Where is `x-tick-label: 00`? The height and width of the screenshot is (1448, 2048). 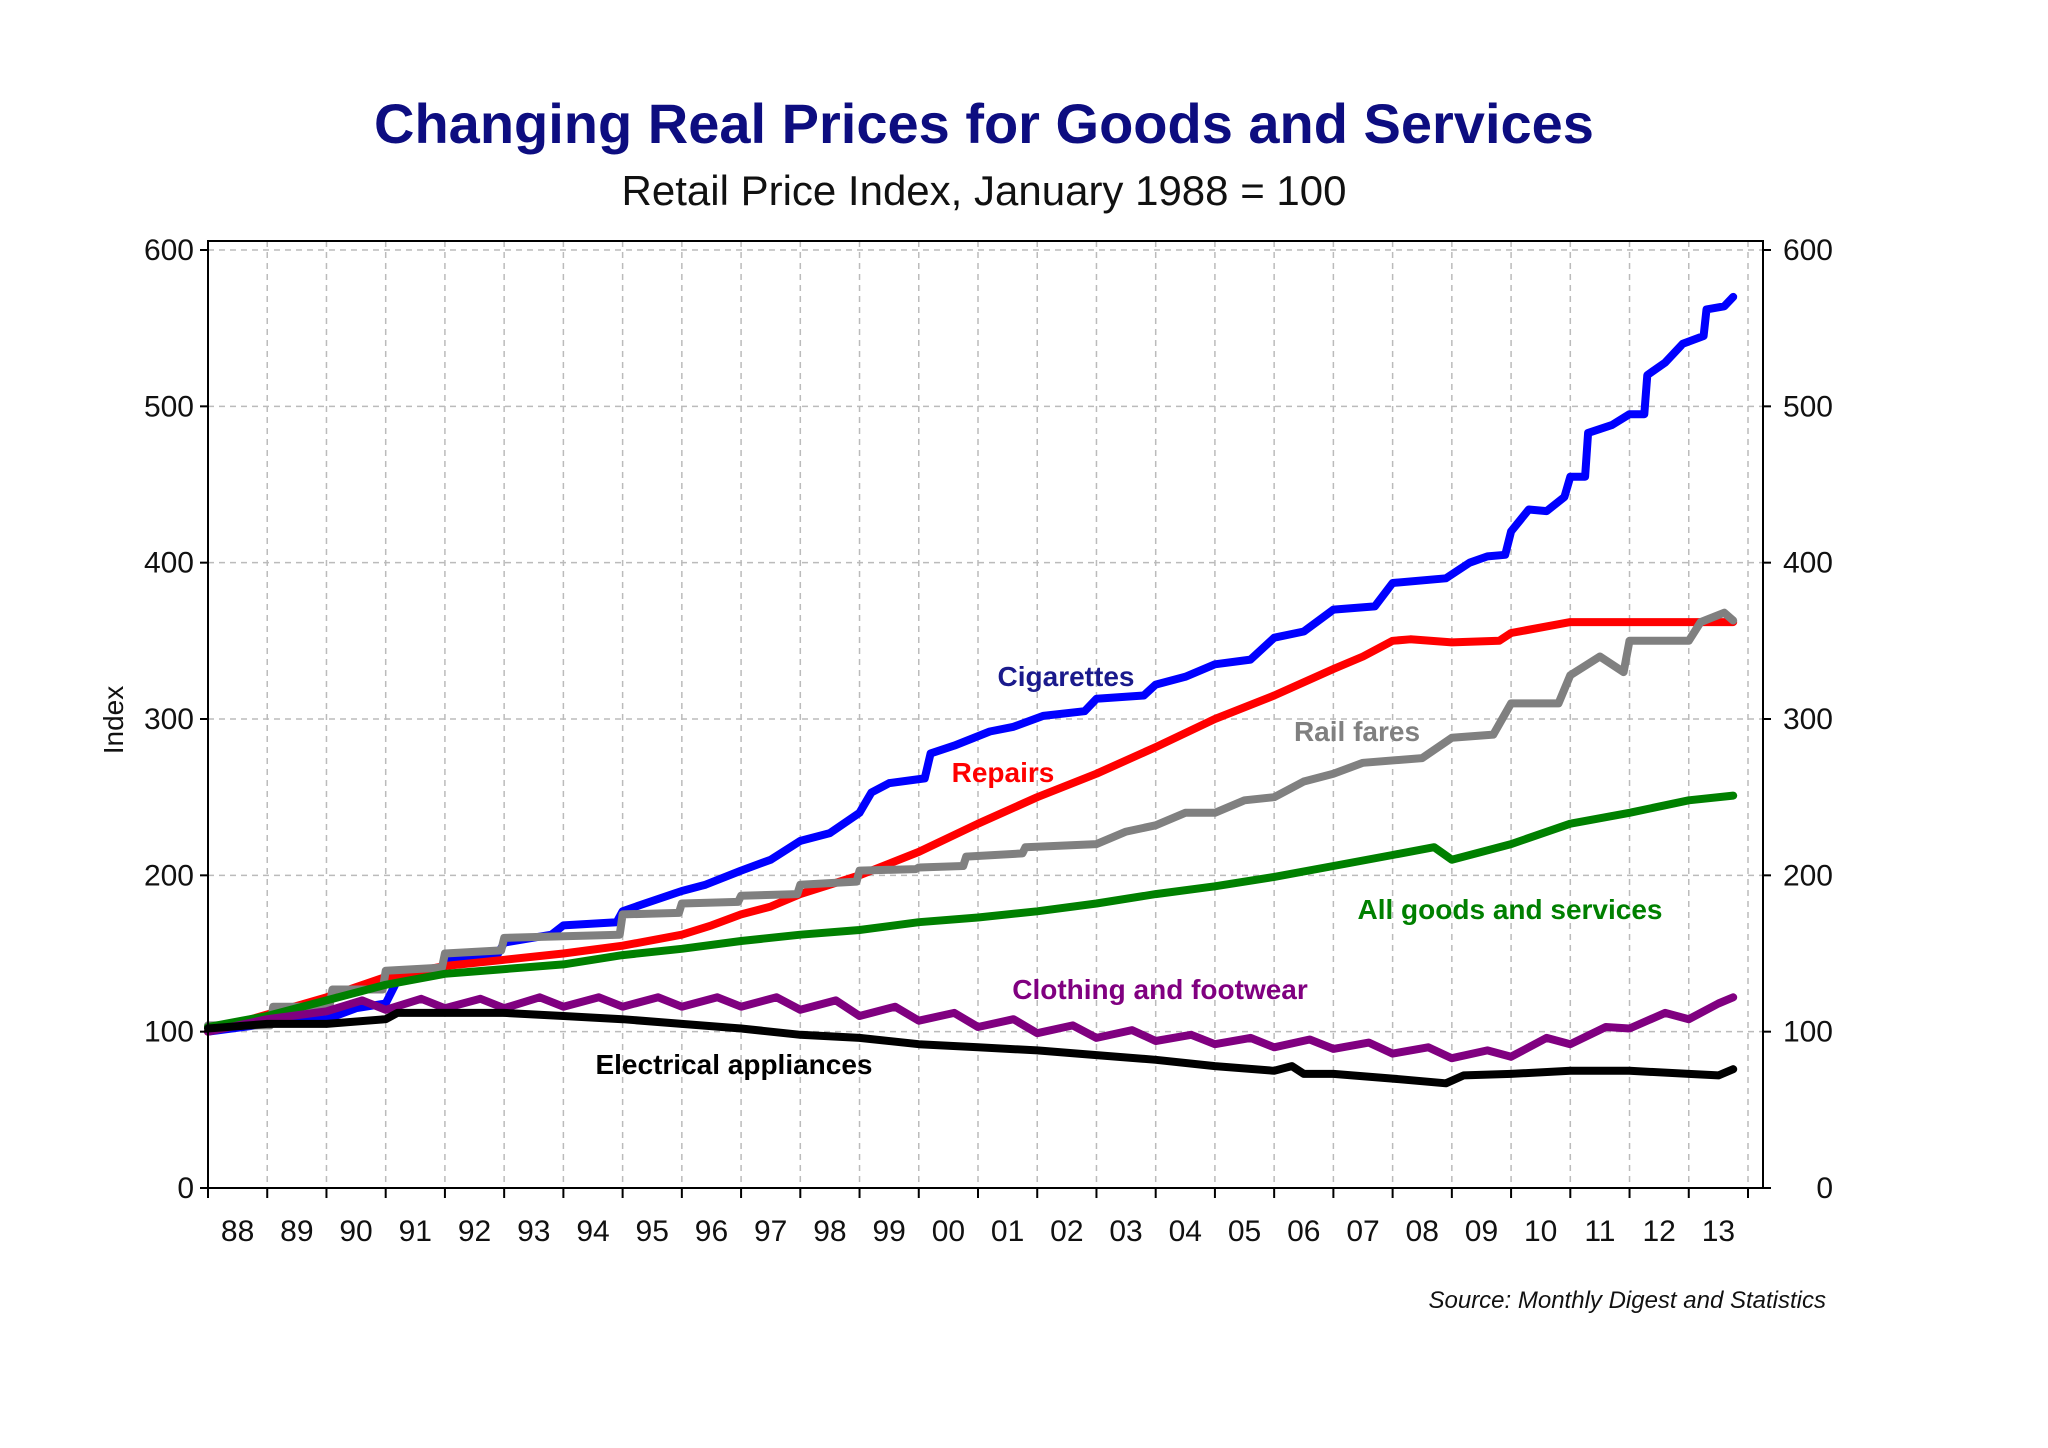 x-tick-label: 00 is located at coordinates (948, 1231).